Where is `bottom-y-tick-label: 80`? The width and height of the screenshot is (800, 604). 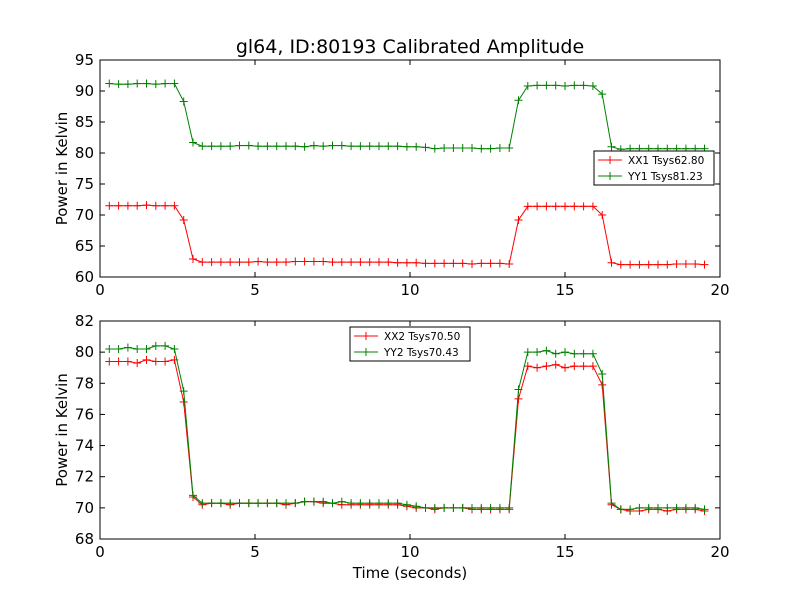
bottom-y-tick-label: 80 is located at coordinates (84, 352).